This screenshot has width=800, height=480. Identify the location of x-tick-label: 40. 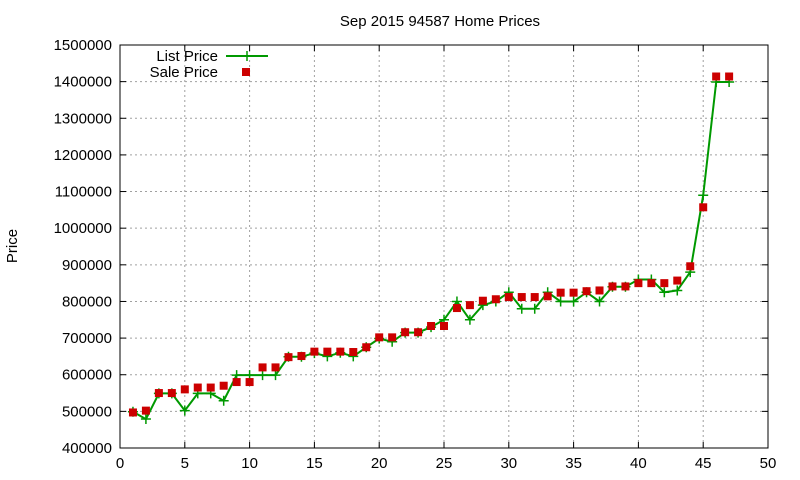
(638, 463).